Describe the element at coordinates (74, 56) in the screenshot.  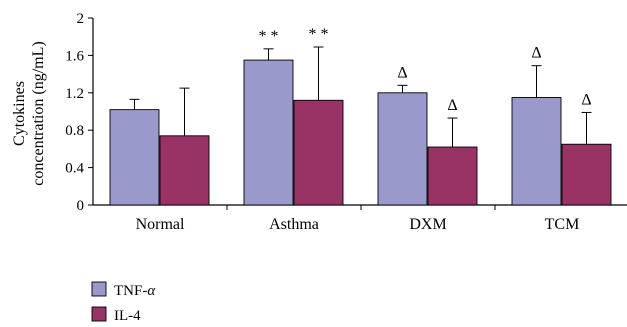
I see `y-tick-label: 1.6` at that location.